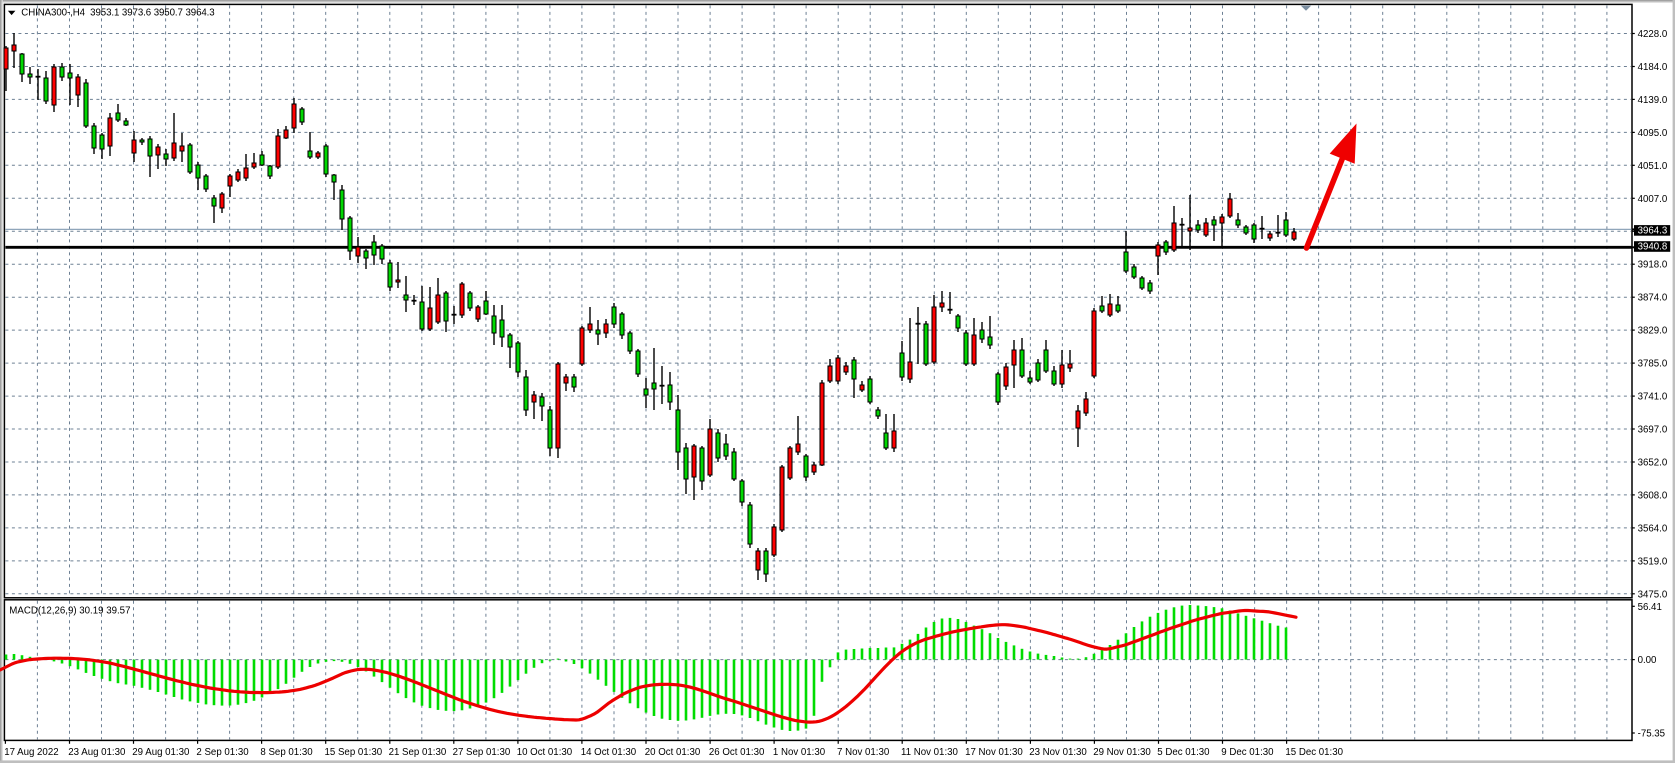 The image size is (1675, 768). Describe the element at coordinates (1653, 67) in the screenshot. I see `svg-text: 4184.0` at that location.